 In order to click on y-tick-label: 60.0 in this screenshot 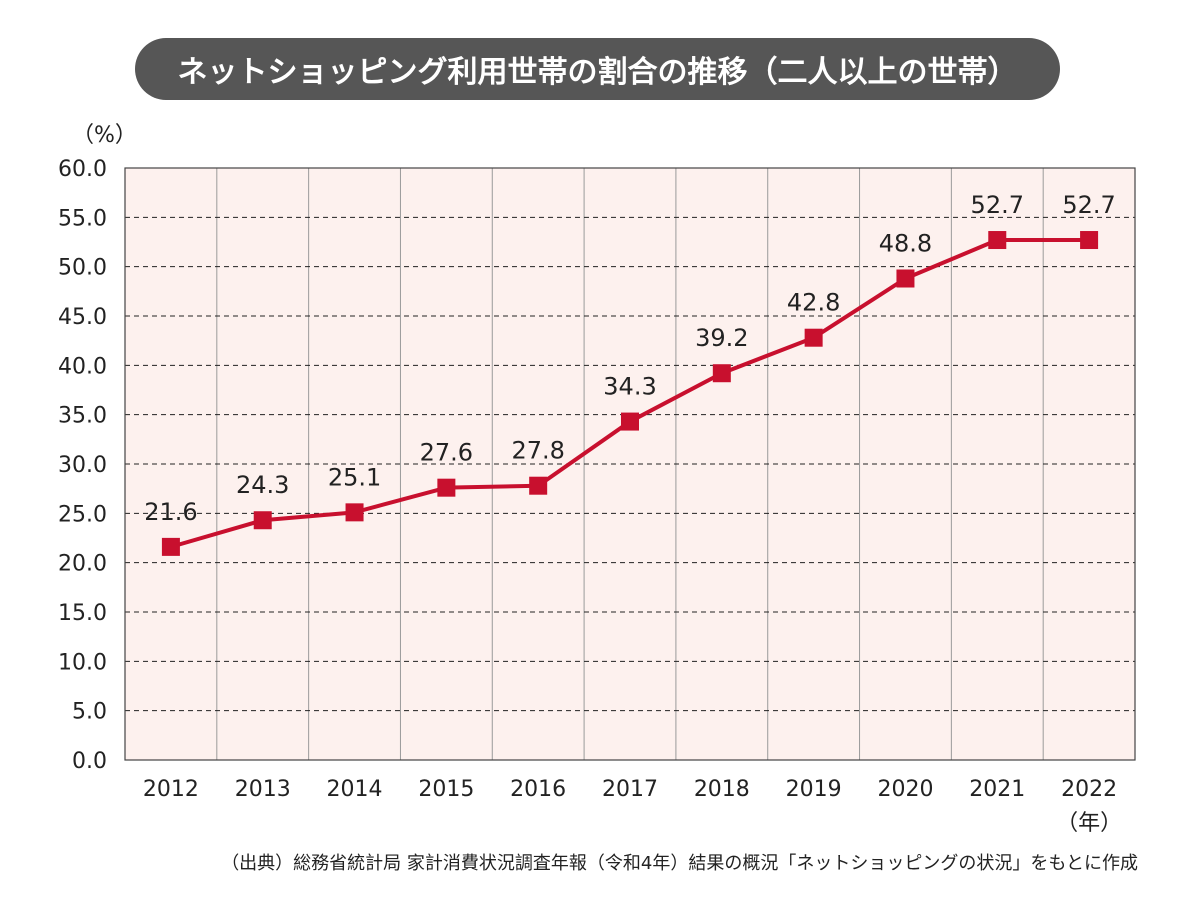, I will do `click(82, 169)`.